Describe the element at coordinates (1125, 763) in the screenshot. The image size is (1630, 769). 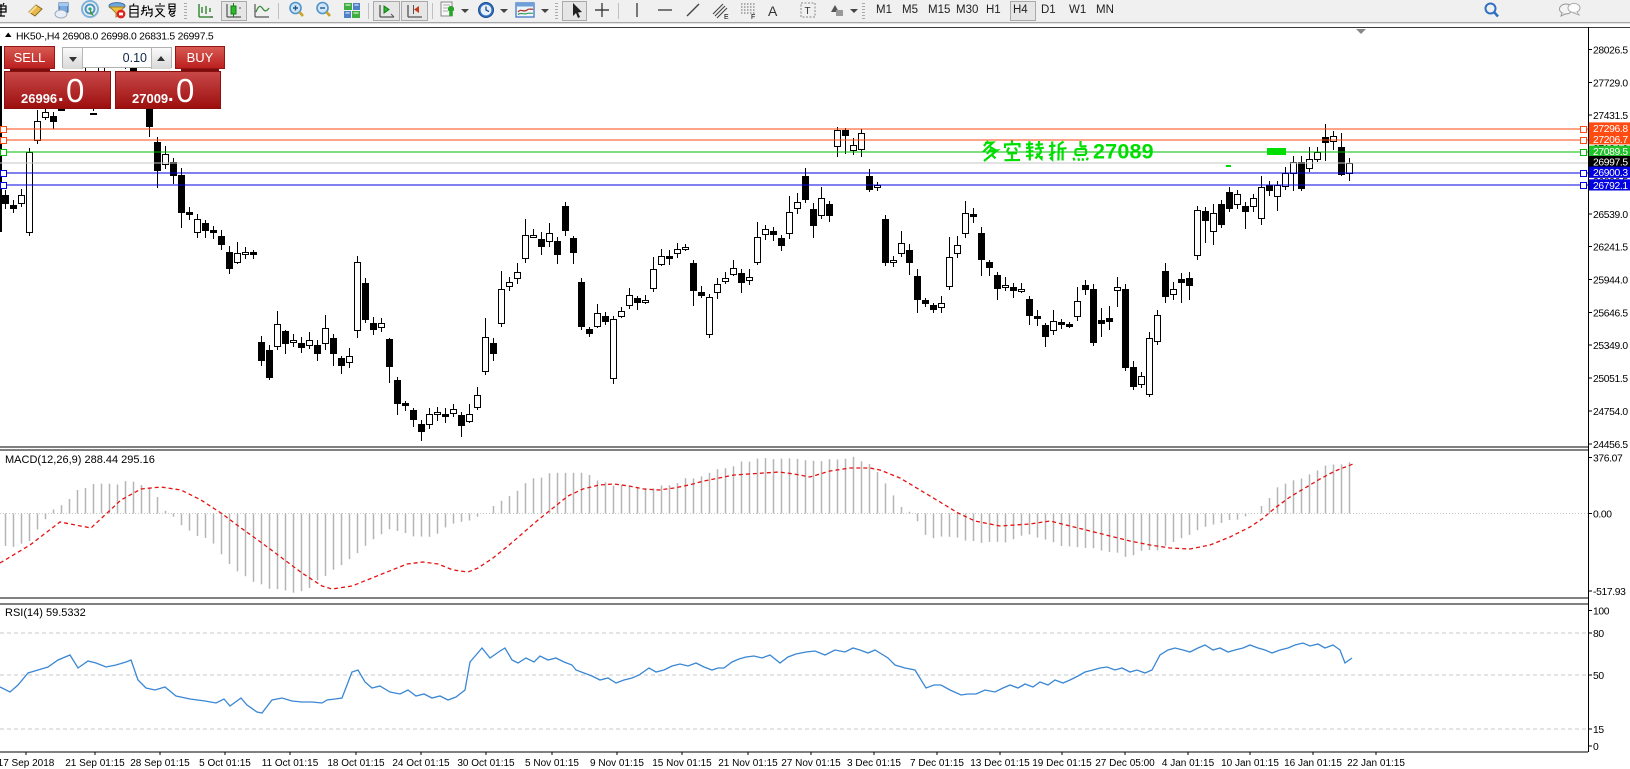
I see `svg-text: 27 Dec 05:00` at that location.